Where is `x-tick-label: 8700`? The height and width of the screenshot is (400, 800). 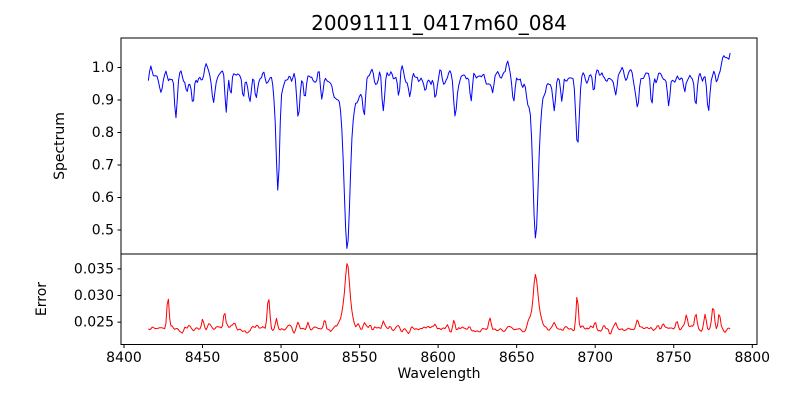
x-tick-label: 8700 is located at coordinates (595, 358).